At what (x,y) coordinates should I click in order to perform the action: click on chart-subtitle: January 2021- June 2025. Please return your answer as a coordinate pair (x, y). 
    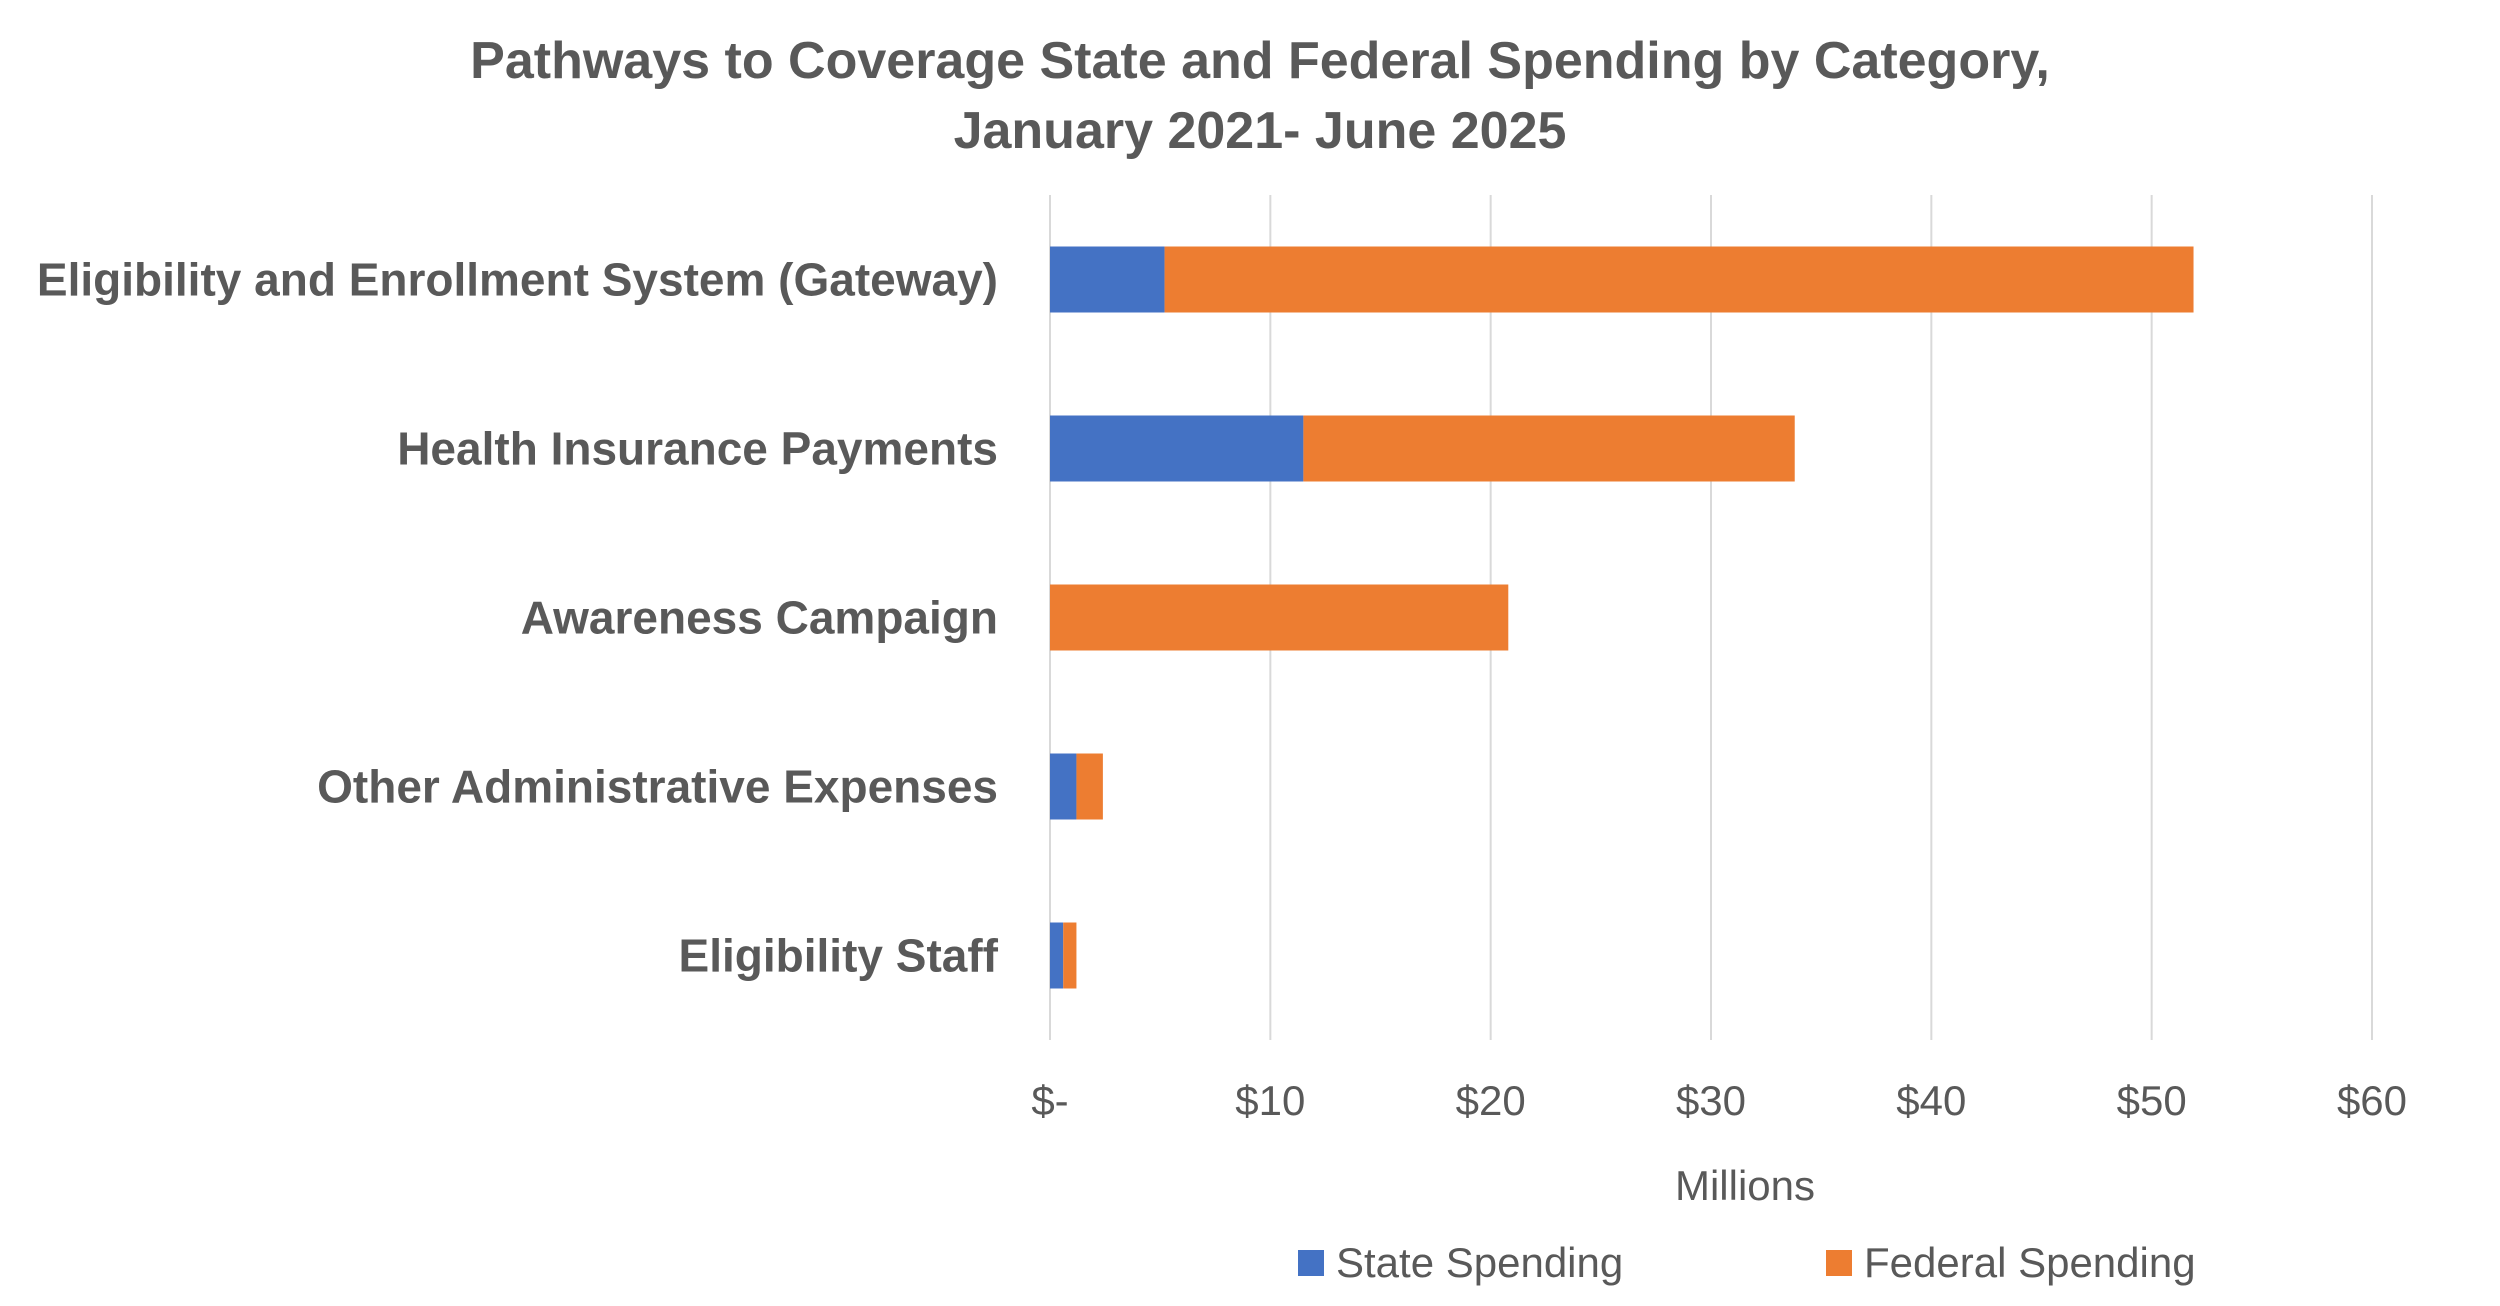
    Looking at the image, I should click on (1260, 131).